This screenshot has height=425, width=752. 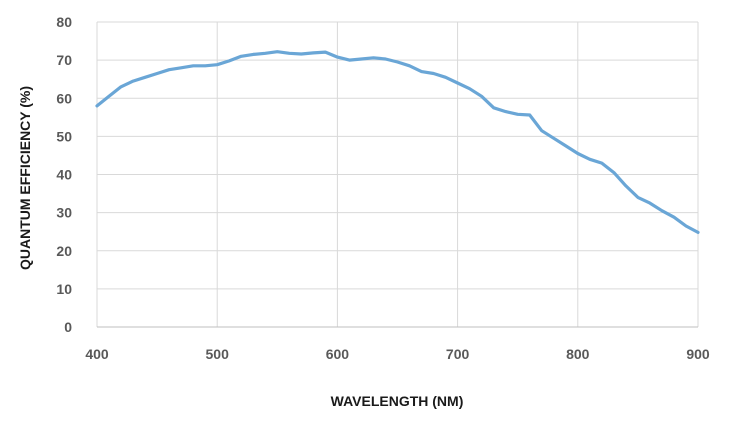 I want to click on x-tick-label: 600, so click(x=338, y=354).